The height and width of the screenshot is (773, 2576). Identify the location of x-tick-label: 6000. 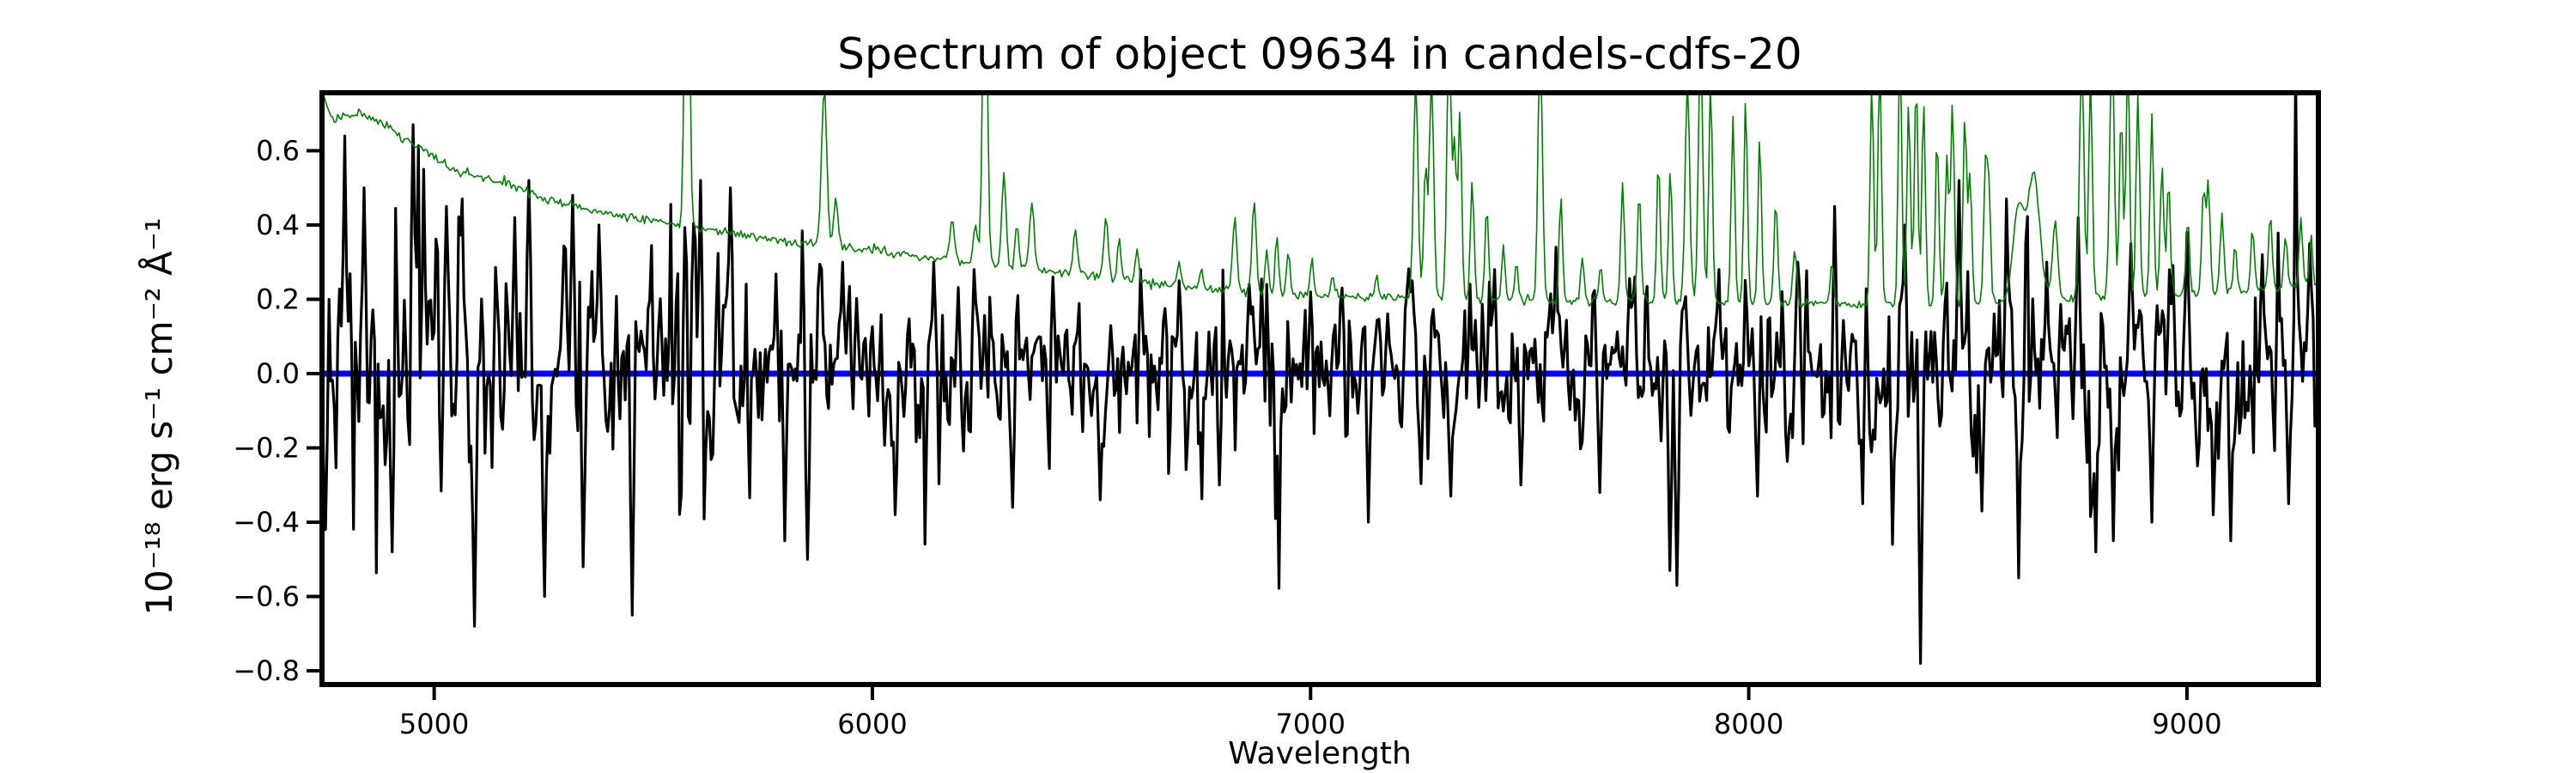
(872, 724).